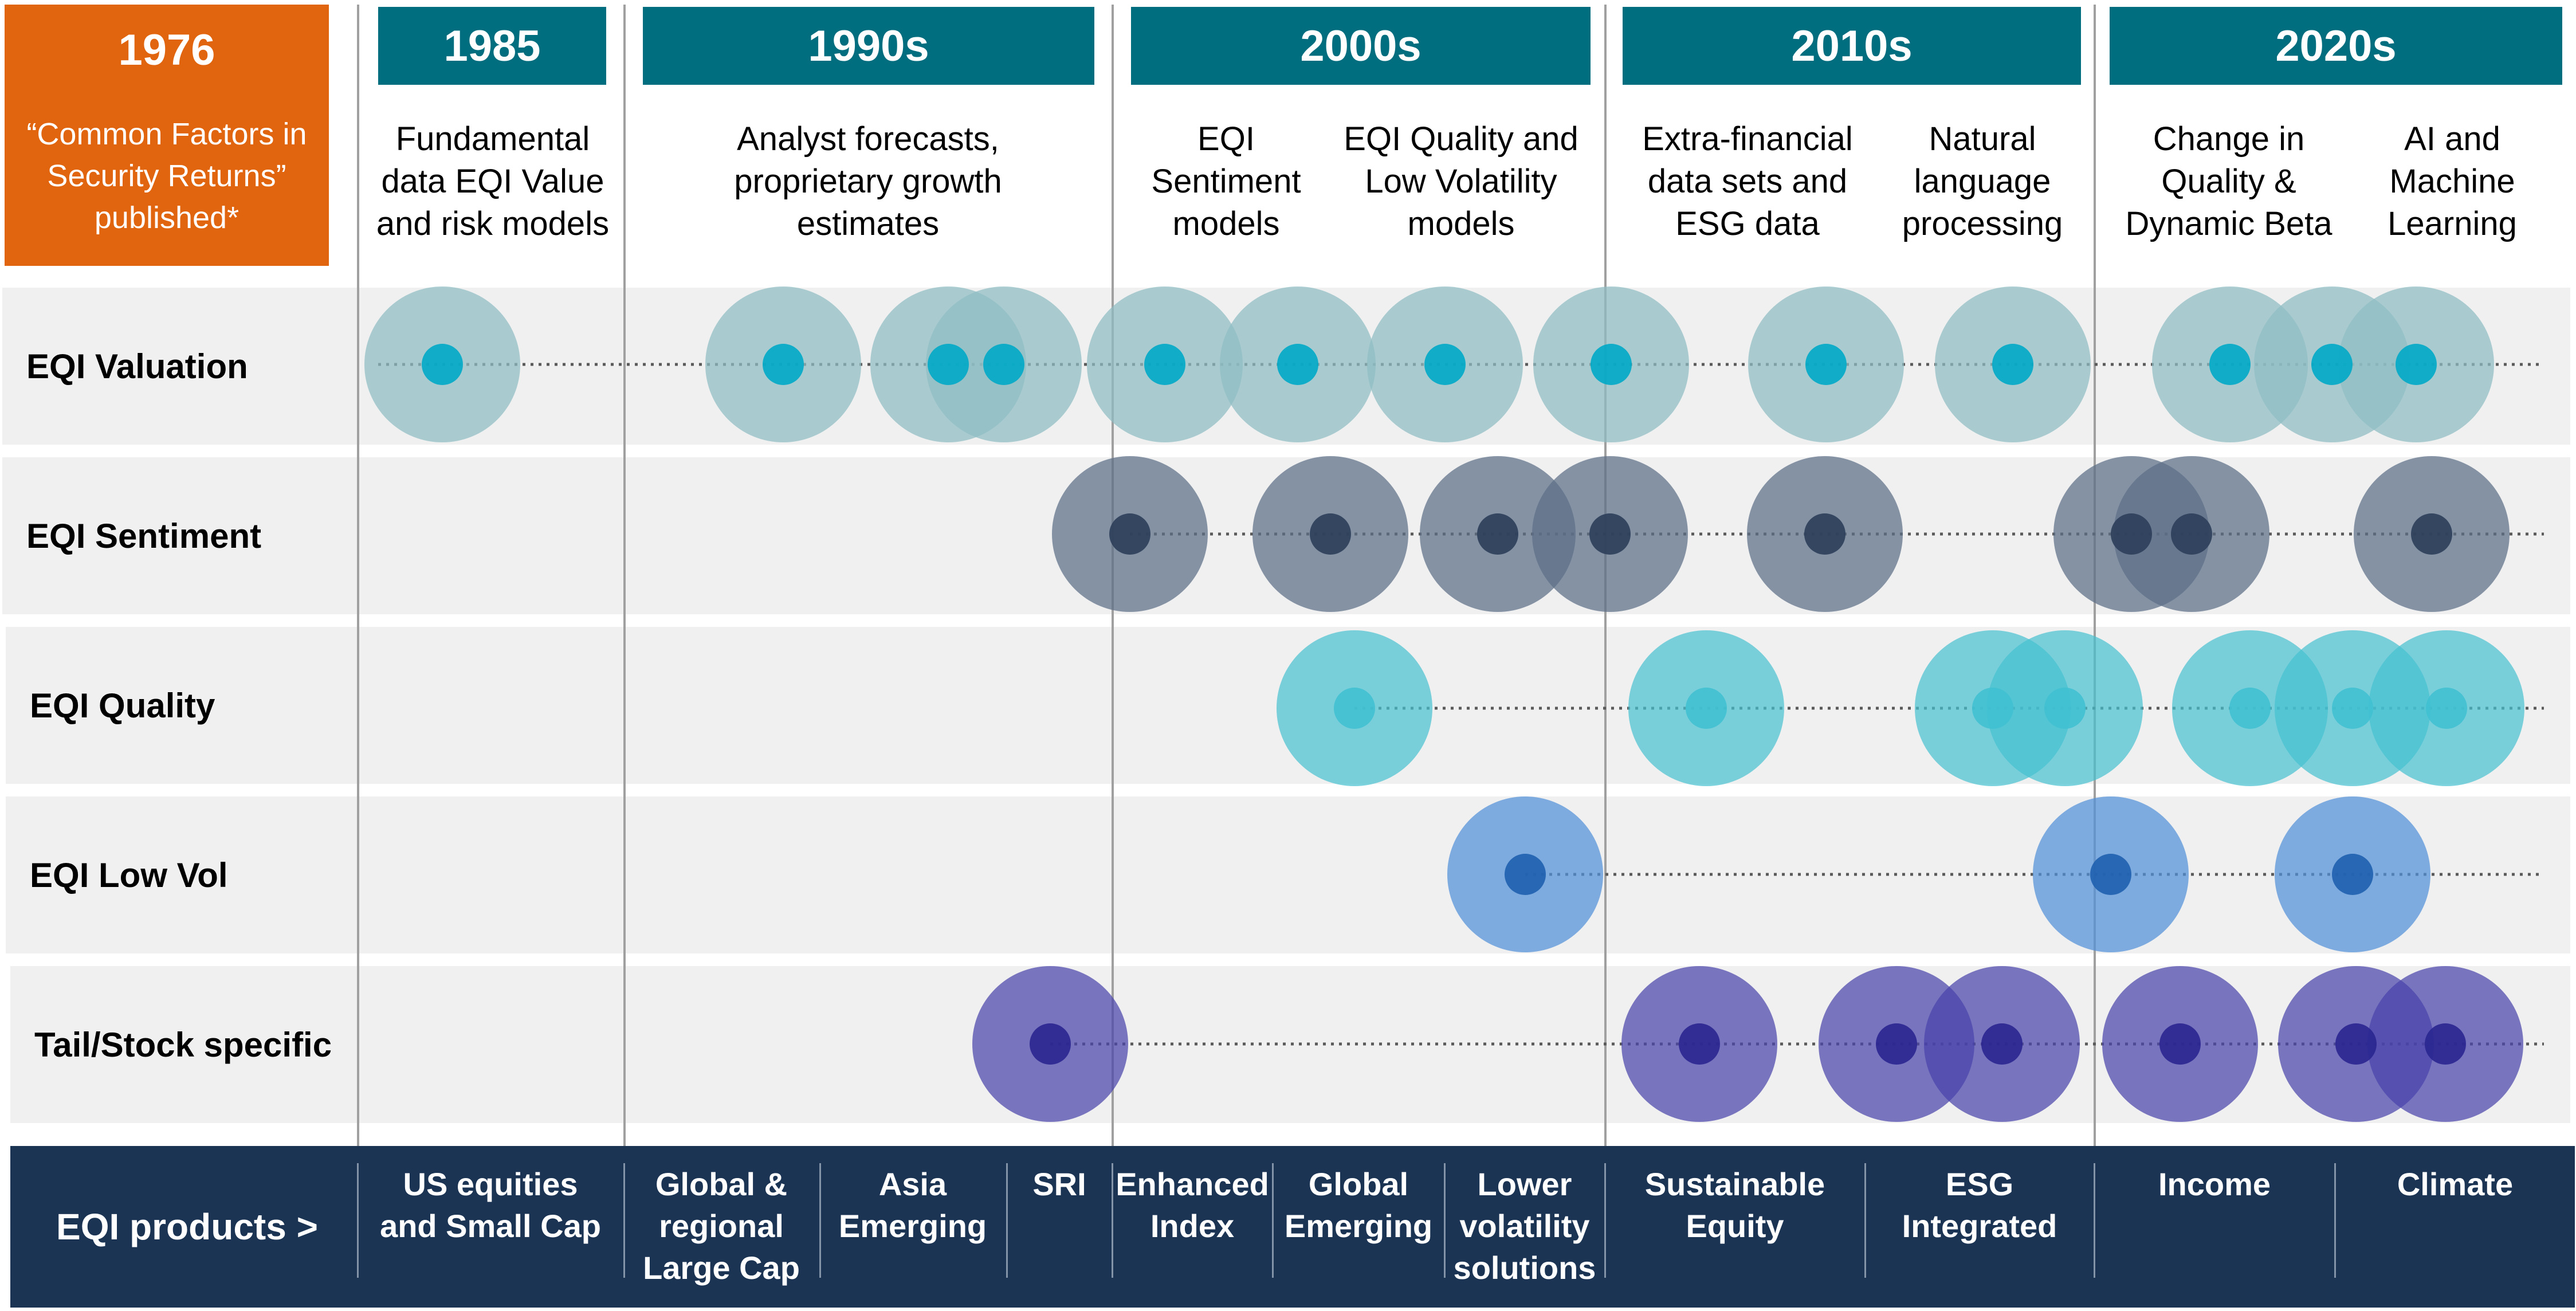 This screenshot has width=2576, height=1311. I want to click on products-footer-title: EQI products >, so click(187, 1226).